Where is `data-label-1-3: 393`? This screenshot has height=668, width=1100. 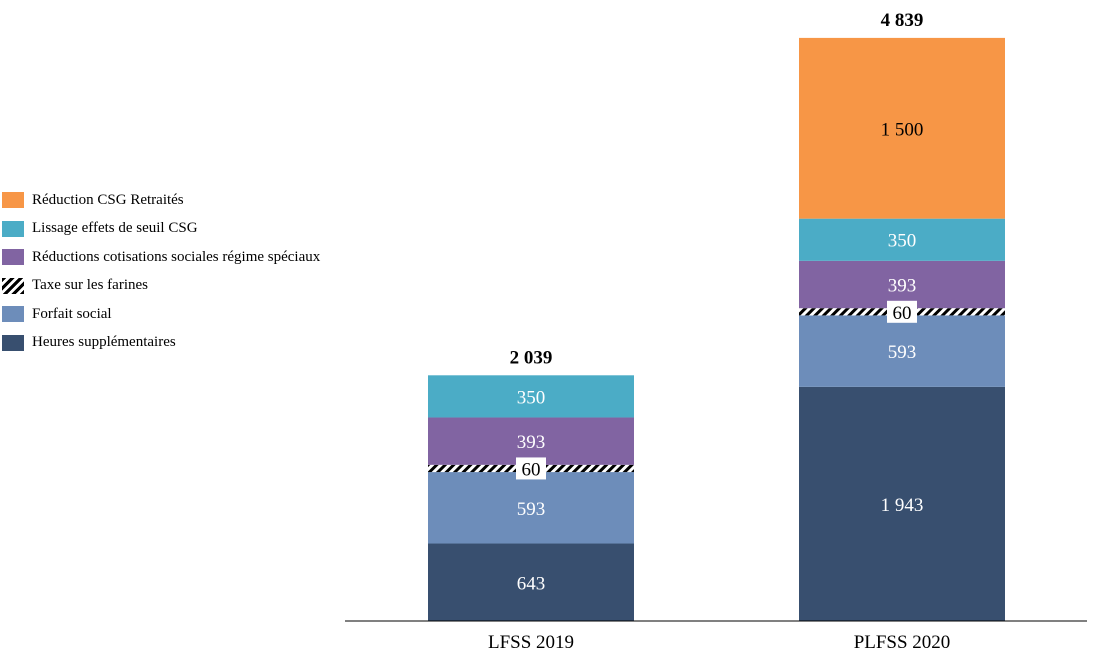
data-label-1-3: 393 is located at coordinates (902, 286).